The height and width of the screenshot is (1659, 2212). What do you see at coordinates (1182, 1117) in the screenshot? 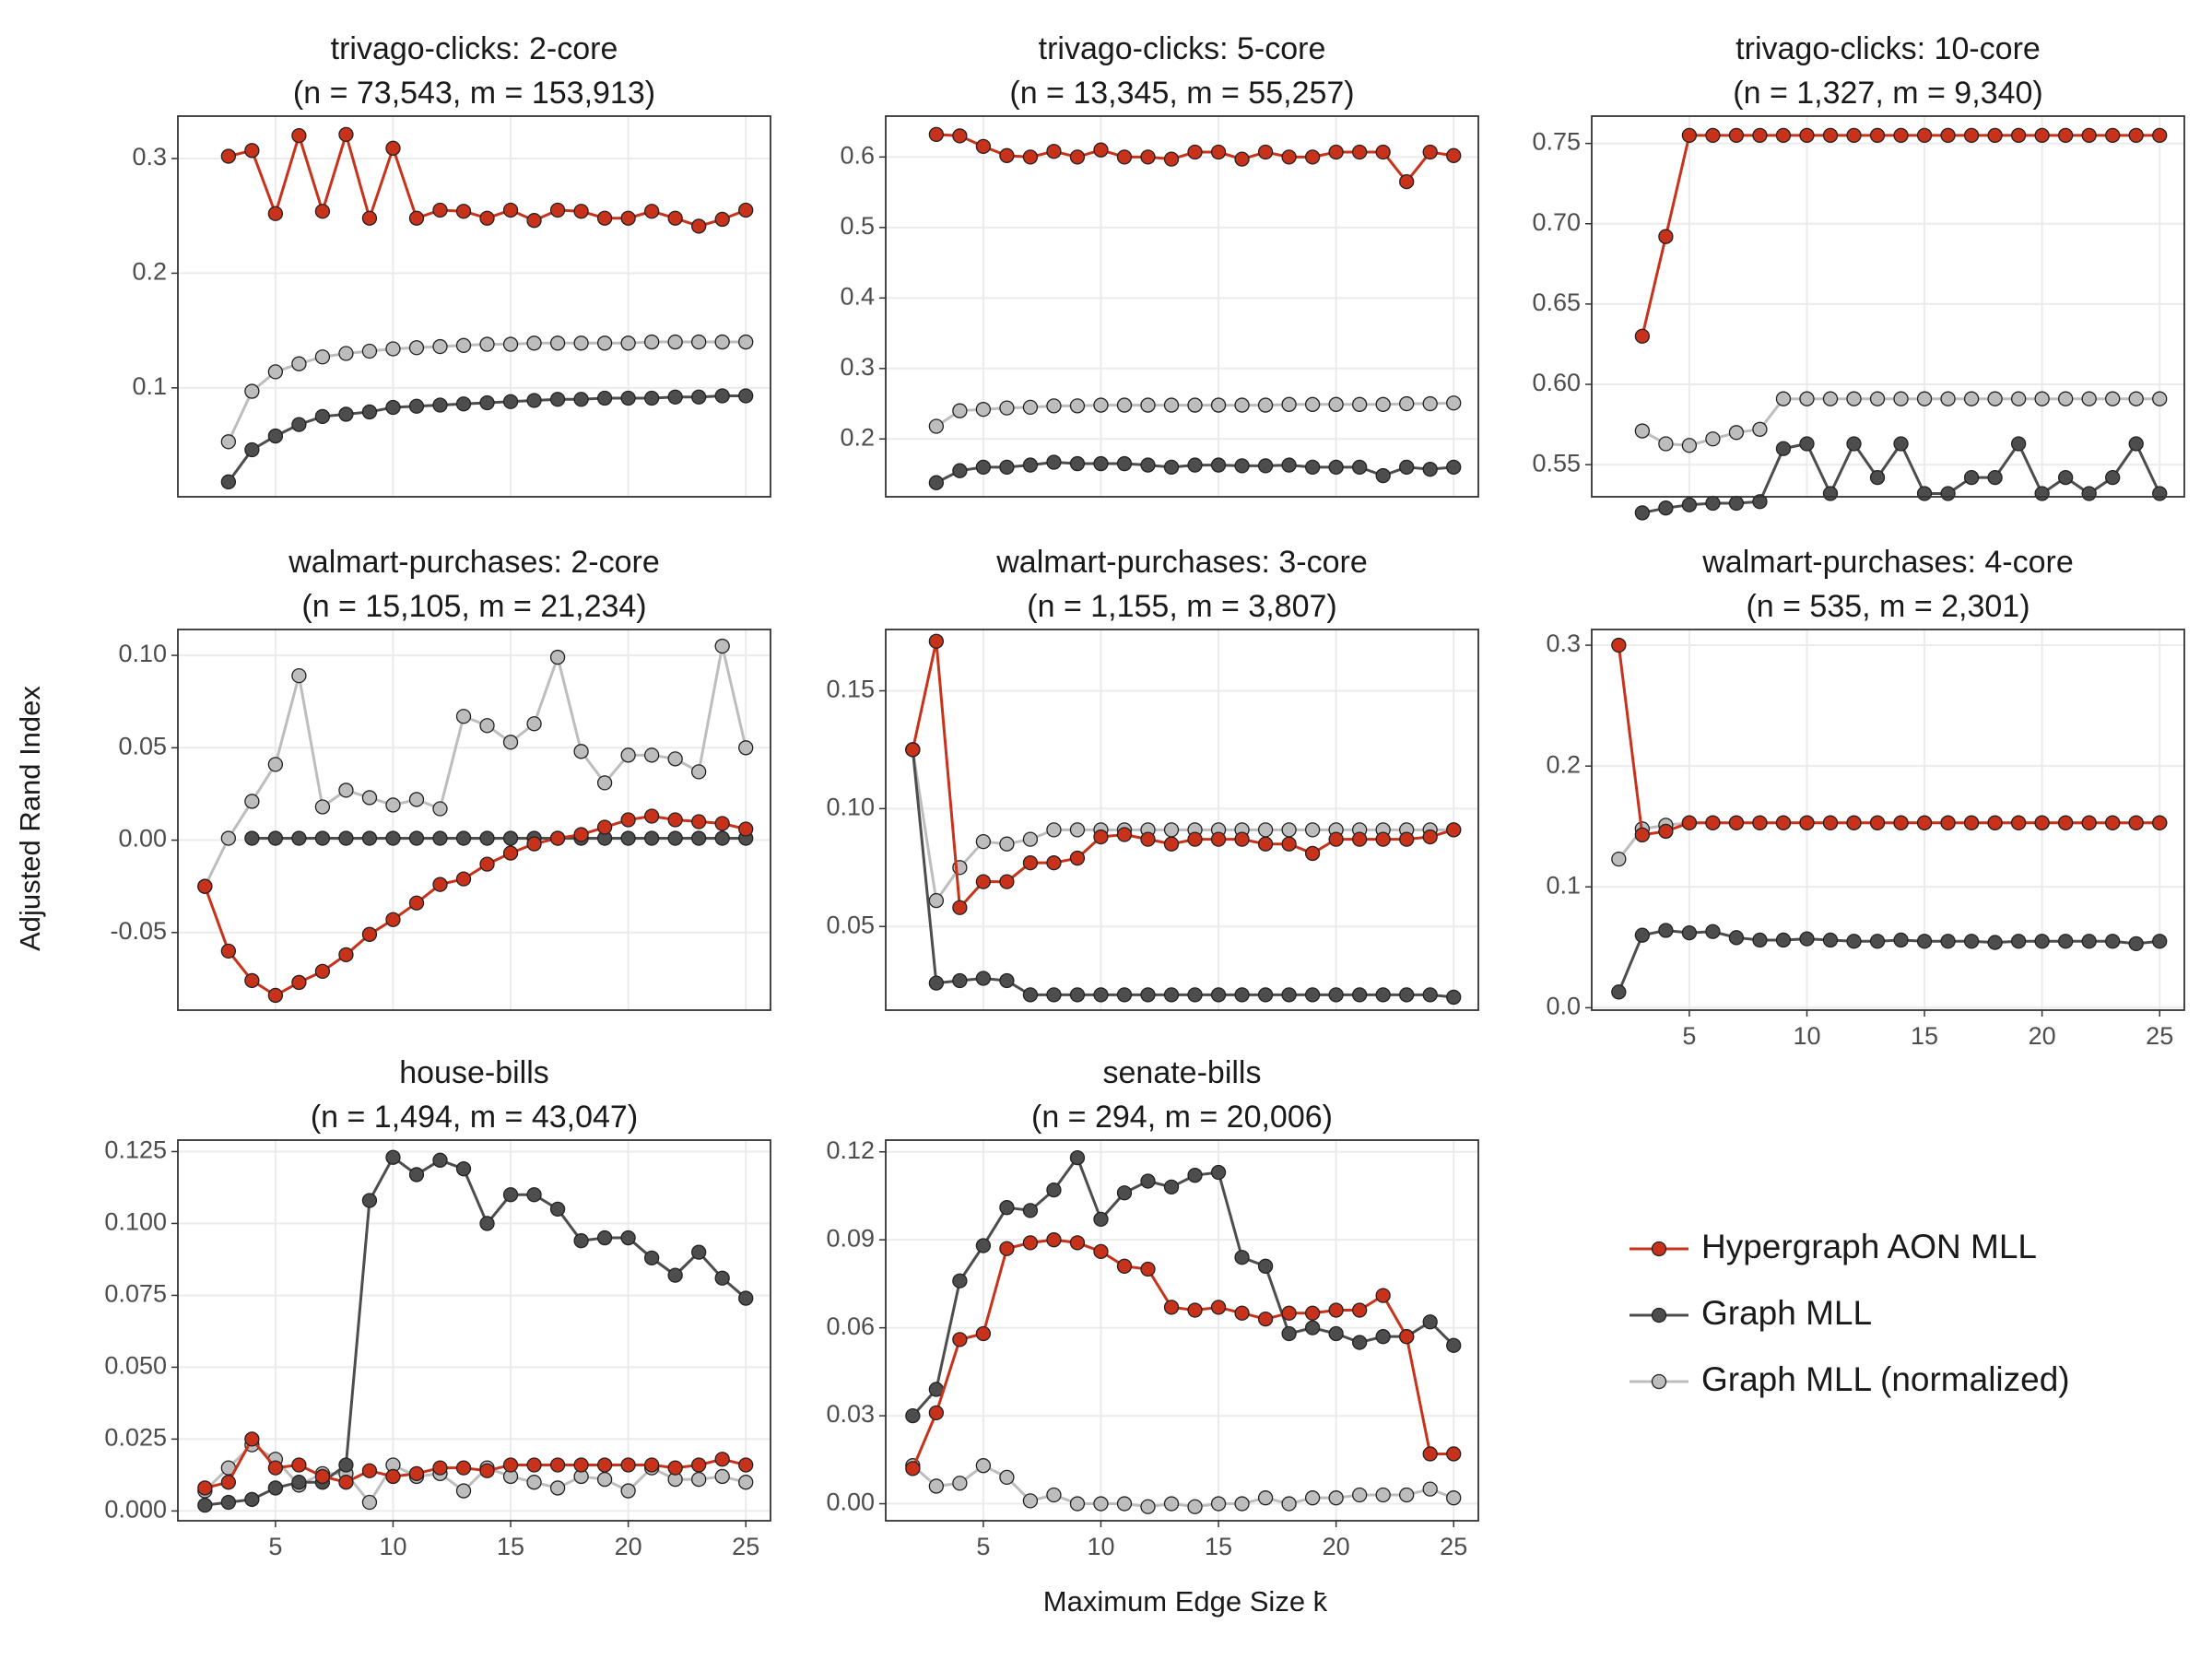
I see `panel-subtitle: (n = 294, m = 20,006)` at bounding box center [1182, 1117].